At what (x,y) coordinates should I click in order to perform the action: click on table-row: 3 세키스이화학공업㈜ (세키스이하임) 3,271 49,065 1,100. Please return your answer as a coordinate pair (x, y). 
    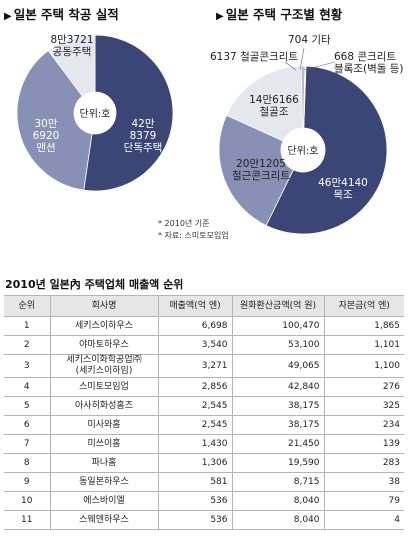
    Looking at the image, I should click on (204, 366).